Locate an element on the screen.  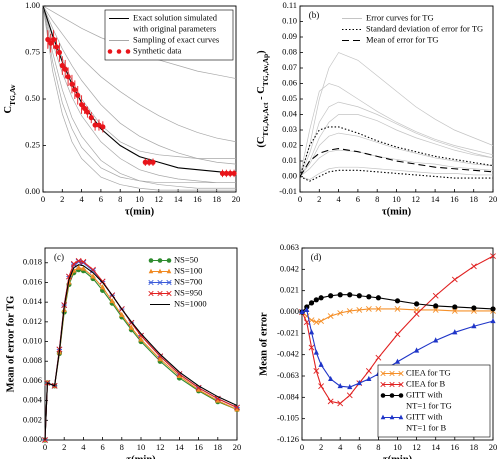
y-tick-label: 0.75 is located at coordinates (32, 51).